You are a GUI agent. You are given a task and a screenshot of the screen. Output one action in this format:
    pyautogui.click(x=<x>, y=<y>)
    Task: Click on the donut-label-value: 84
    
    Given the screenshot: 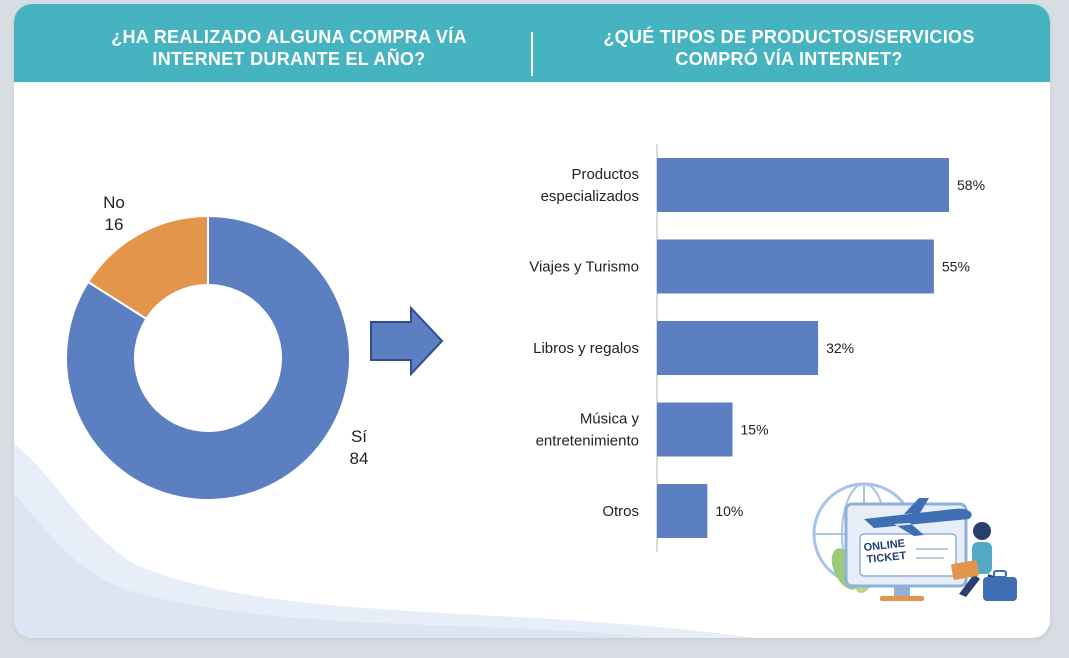 What is the action you would take?
    pyautogui.click(x=359, y=458)
    